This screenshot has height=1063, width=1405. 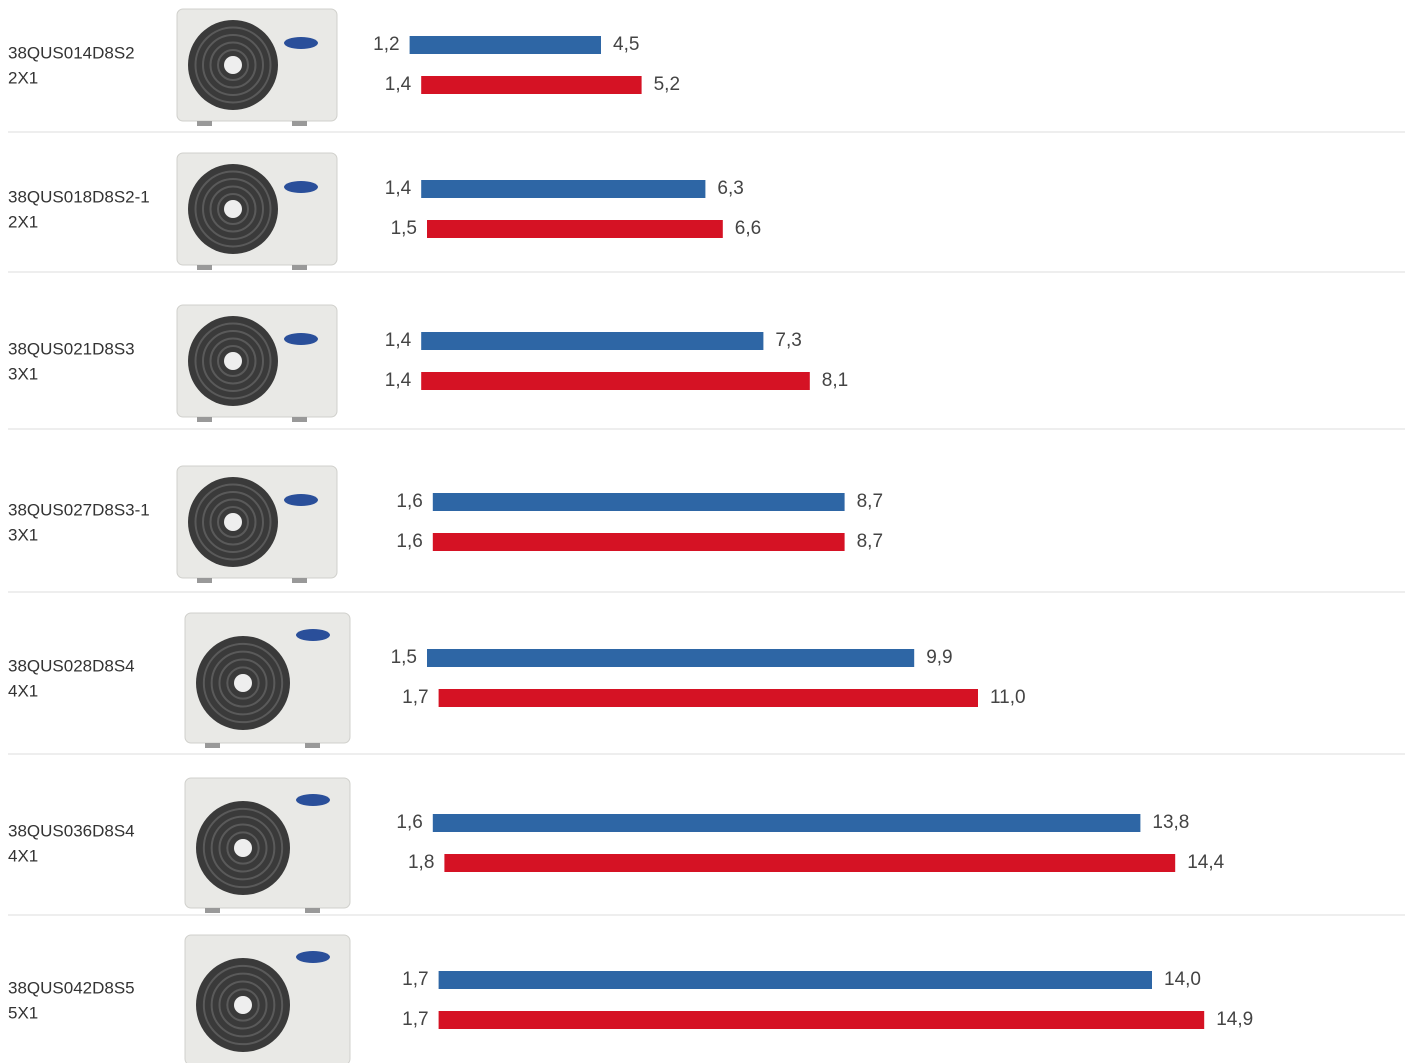 I want to click on max-label: 7,3, so click(x=788, y=340).